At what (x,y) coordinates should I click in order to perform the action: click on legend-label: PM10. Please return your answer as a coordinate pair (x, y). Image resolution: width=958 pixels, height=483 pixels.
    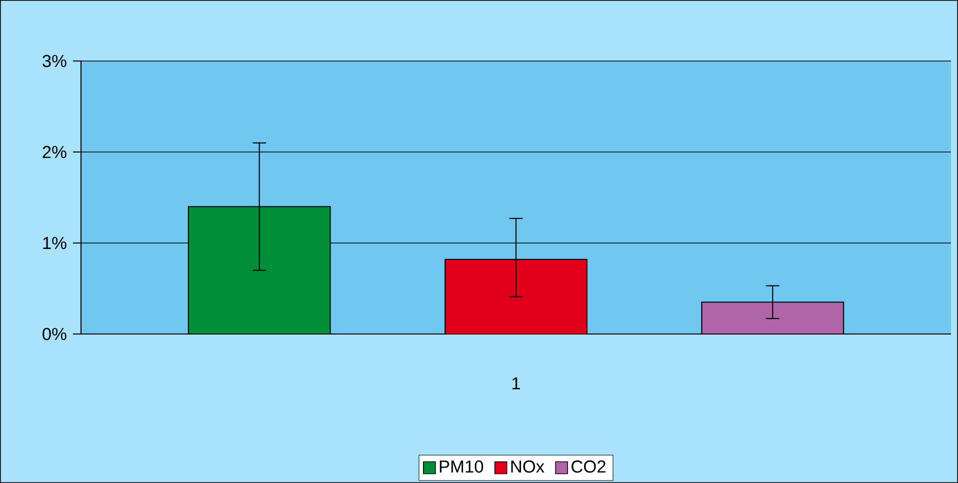
    Looking at the image, I should click on (462, 466).